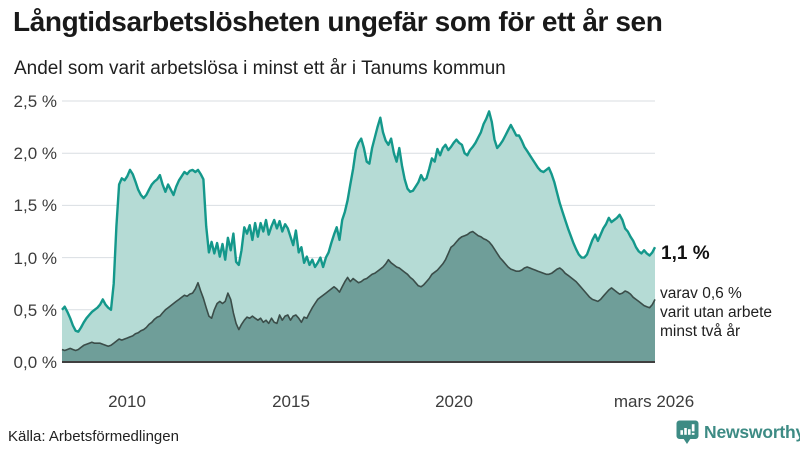 This screenshot has width=800, height=450. I want to click on y-tick-label: 2,0 %, so click(35, 153).